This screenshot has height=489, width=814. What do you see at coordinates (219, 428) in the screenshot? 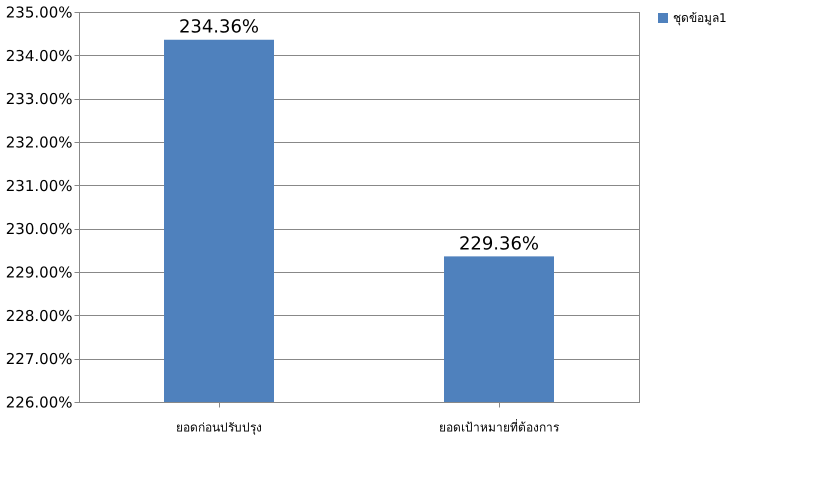
I see `x-tick-label: ยอดก่อนปรับปรุง` at bounding box center [219, 428].